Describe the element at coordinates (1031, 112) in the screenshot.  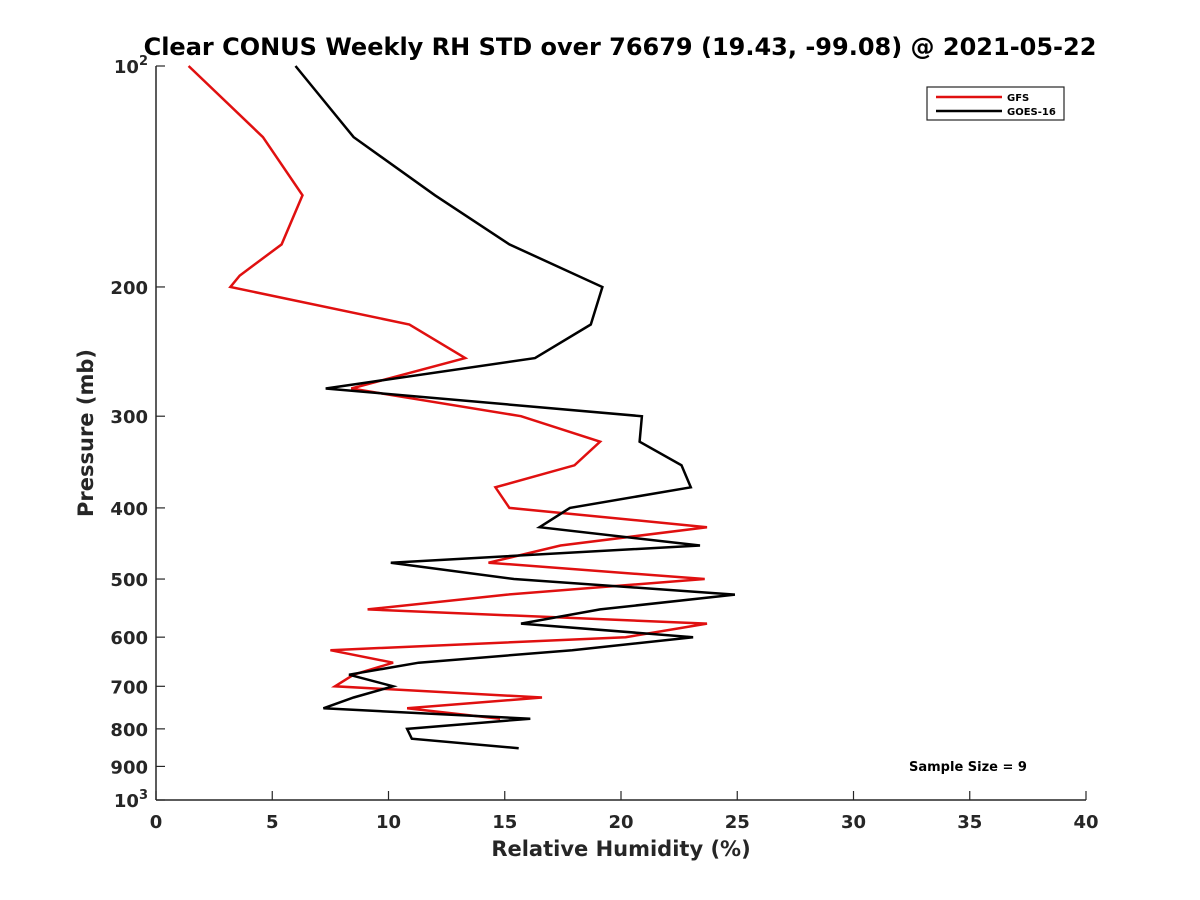
I see `legend-label-goes16: GOES-16` at that location.